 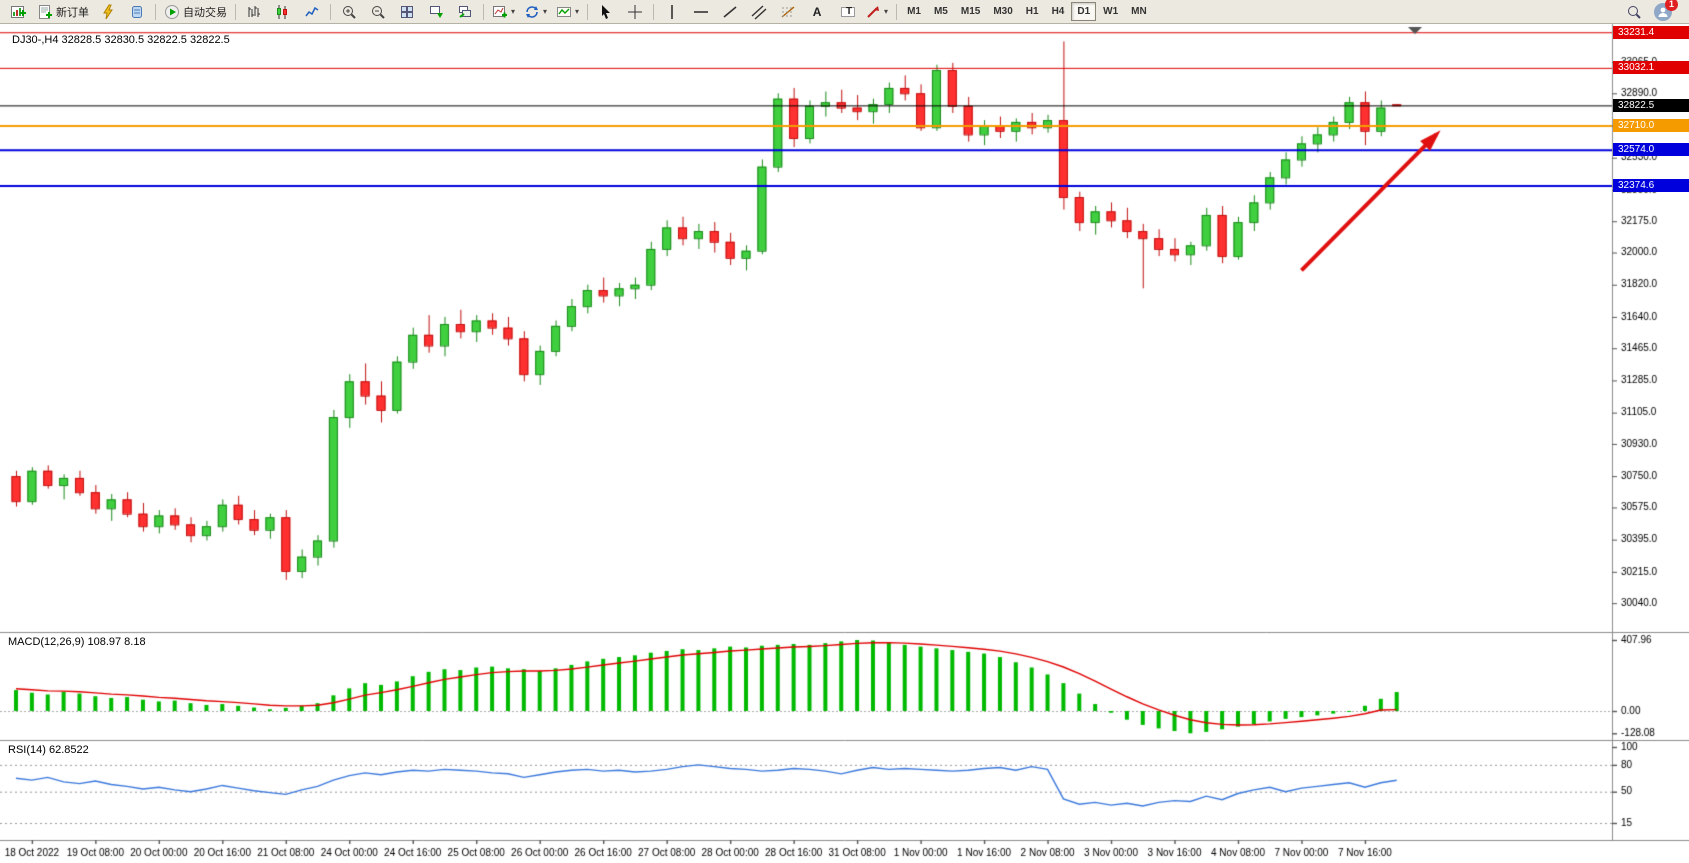 I want to click on scripts-button, so click(x=137, y=12).